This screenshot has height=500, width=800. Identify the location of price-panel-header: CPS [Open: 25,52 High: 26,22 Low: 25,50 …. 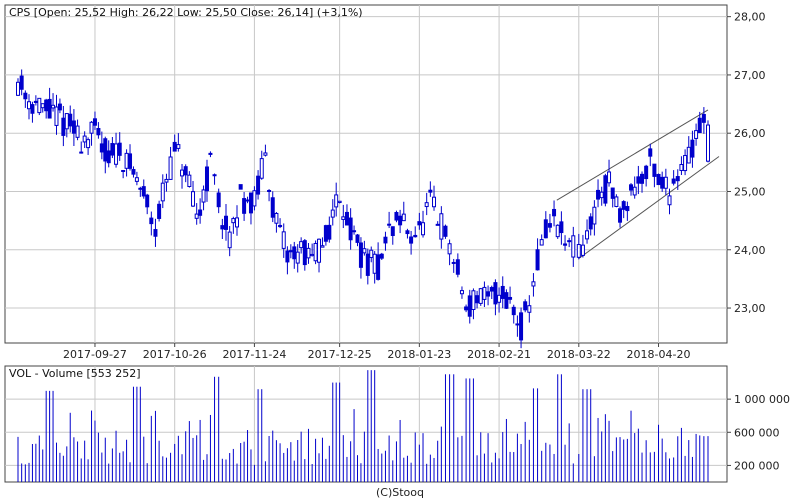
(186, 12).